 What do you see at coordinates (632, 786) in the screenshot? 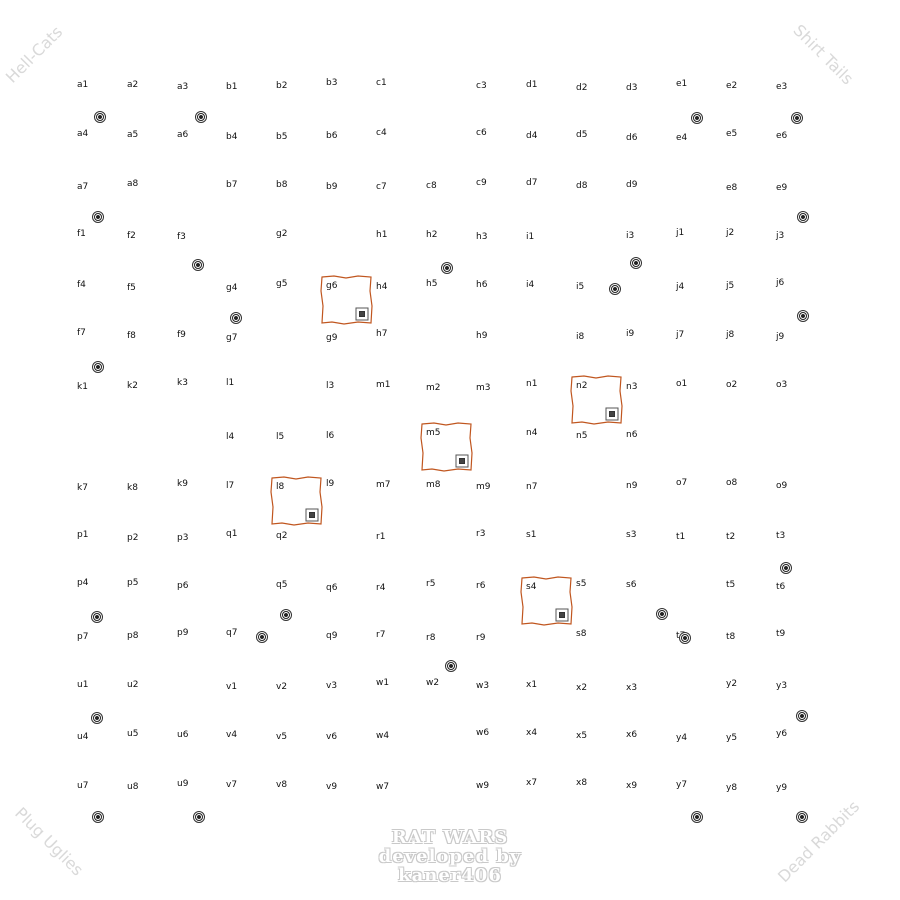
I see `cell-x9: x9` at bounding box center [632, 786].